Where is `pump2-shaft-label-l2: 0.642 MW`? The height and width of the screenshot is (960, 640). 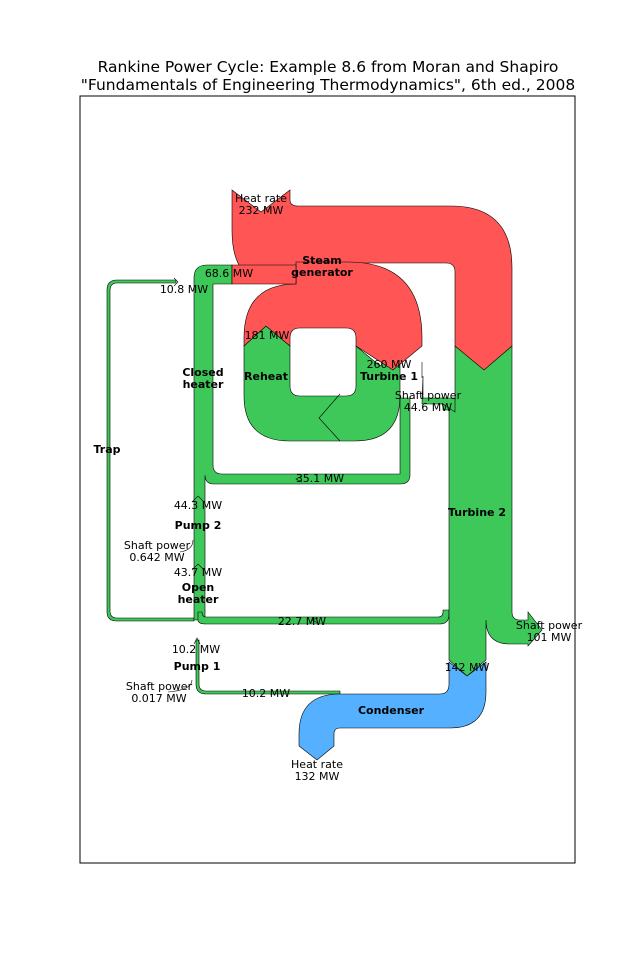
pump2-shaft-label-l2: 0.642 MW is located at coordinates (156, 557).